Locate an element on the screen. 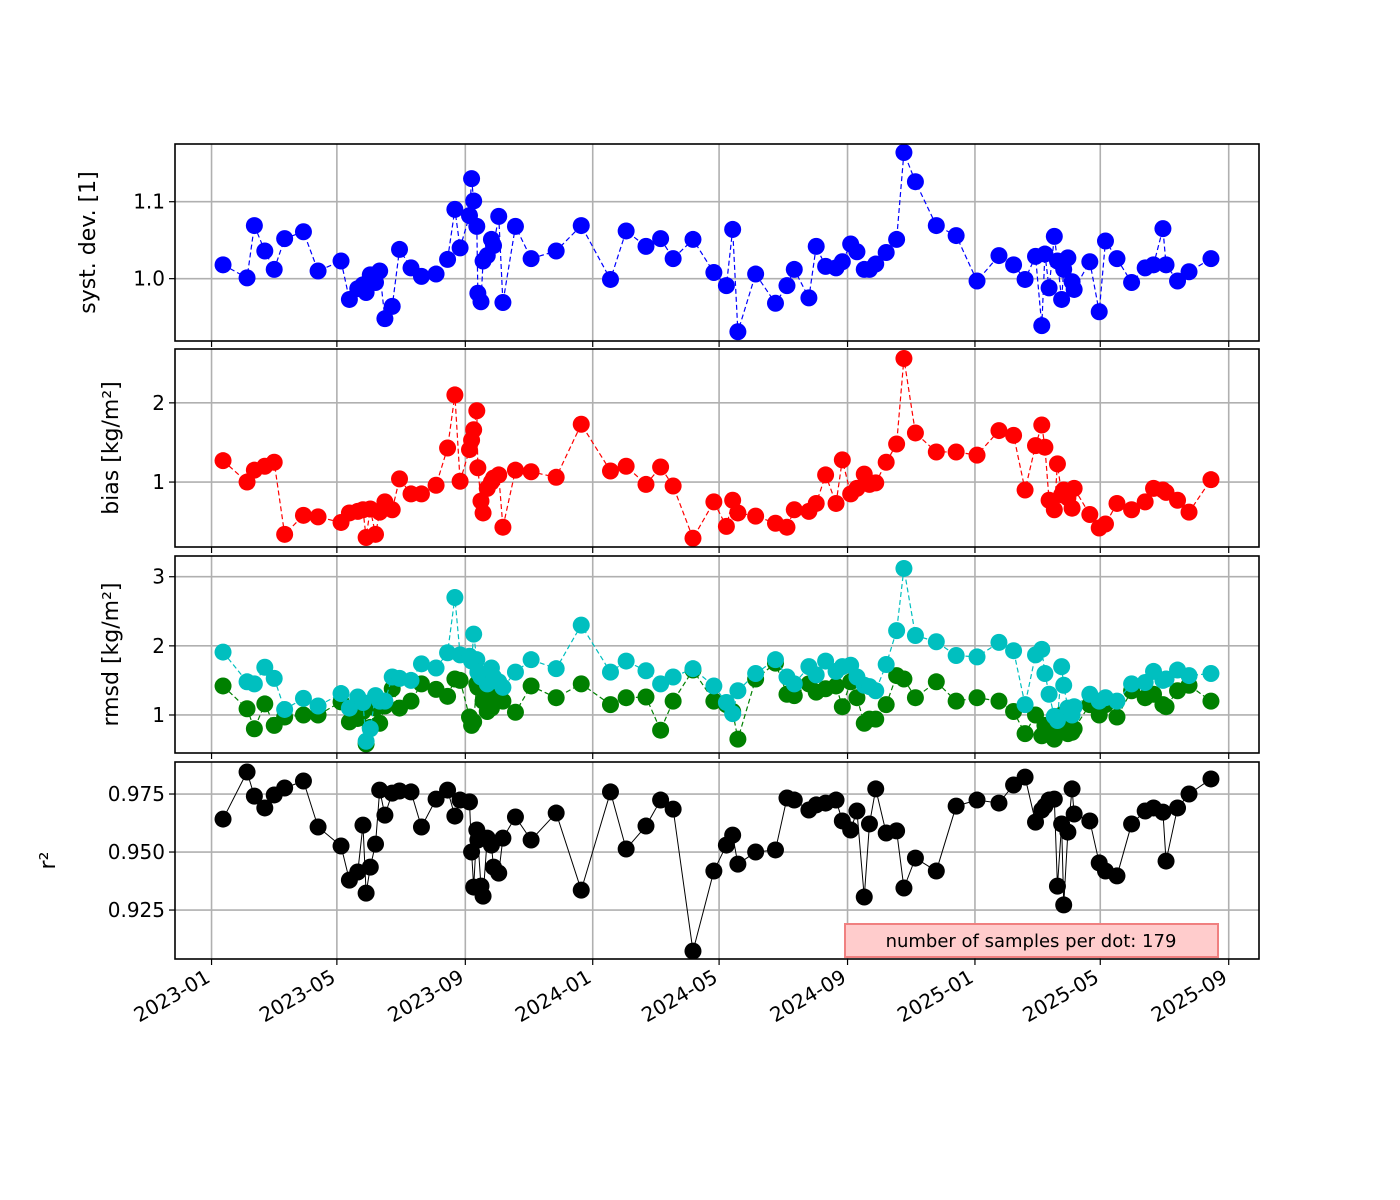 The height and width of the screenshot is (1200, 1400). y-tick-label: 3 is located at coordinates (158, 577).